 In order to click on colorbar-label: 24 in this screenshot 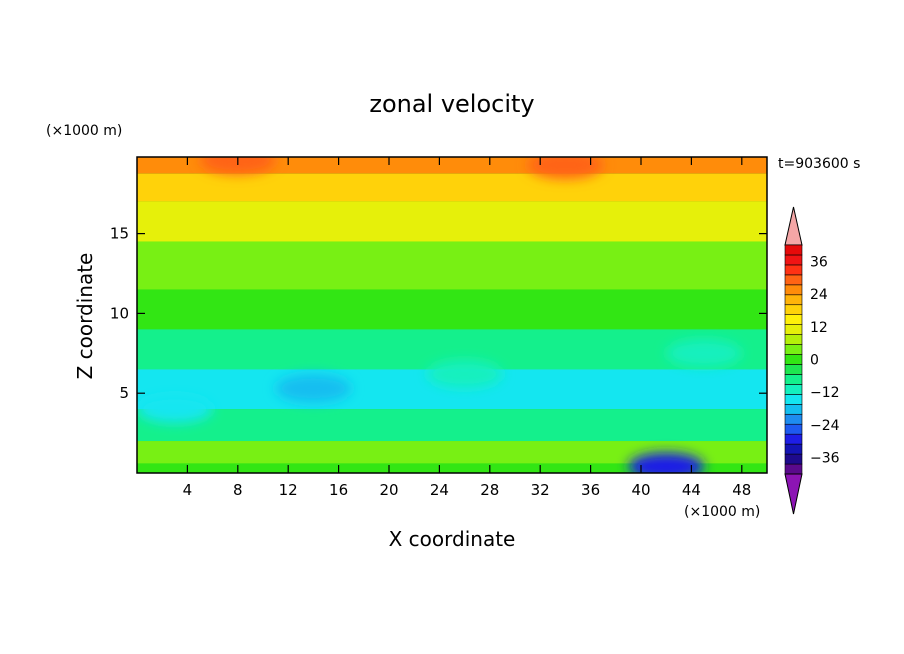, I will do `click(819, 295)`.